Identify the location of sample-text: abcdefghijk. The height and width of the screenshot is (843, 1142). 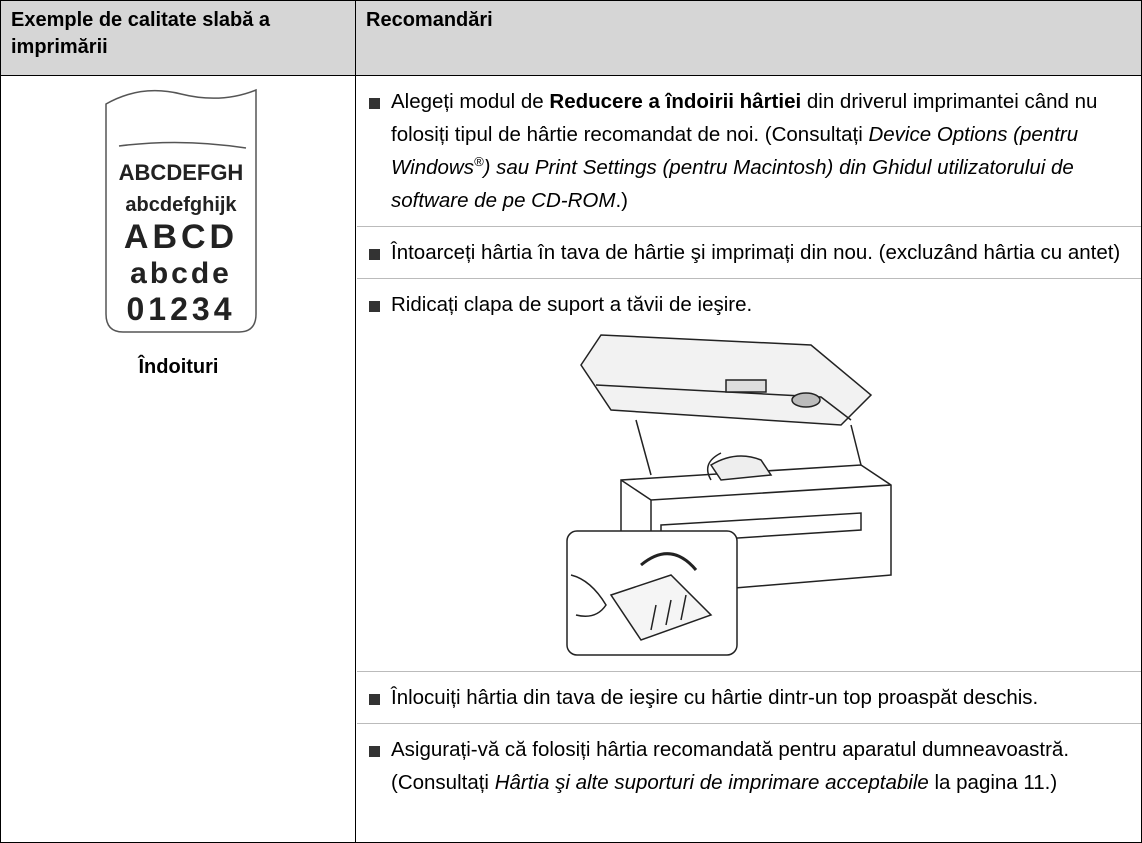
(181, 205).